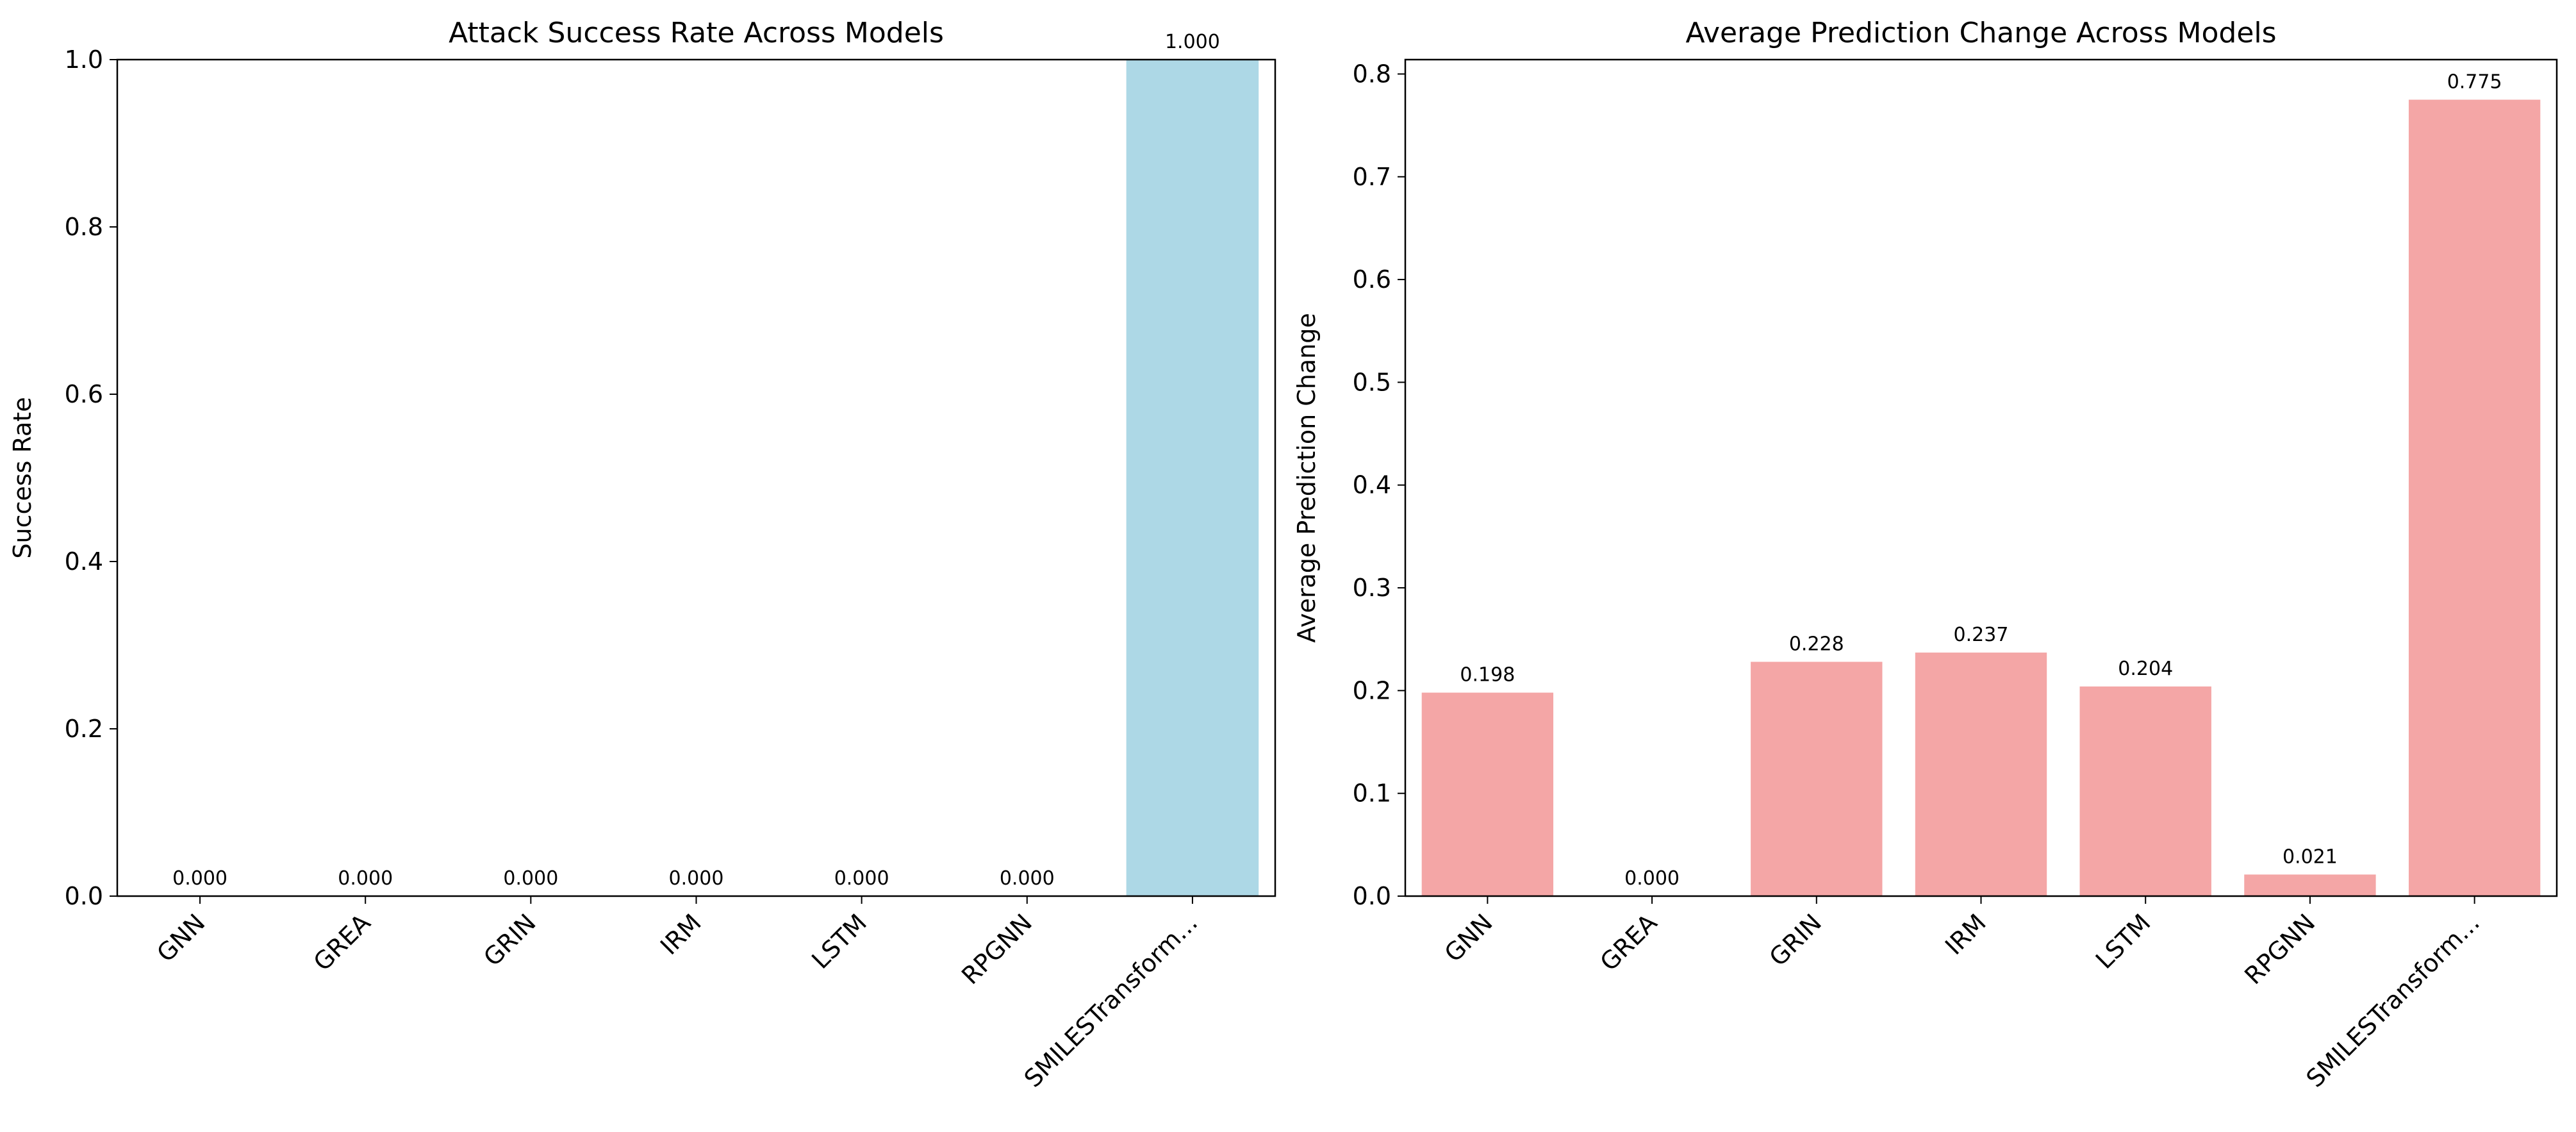 This screenshot has width=2576, height=1132. I want to click on y-tick-label: 0.7, so click(1372, 177).